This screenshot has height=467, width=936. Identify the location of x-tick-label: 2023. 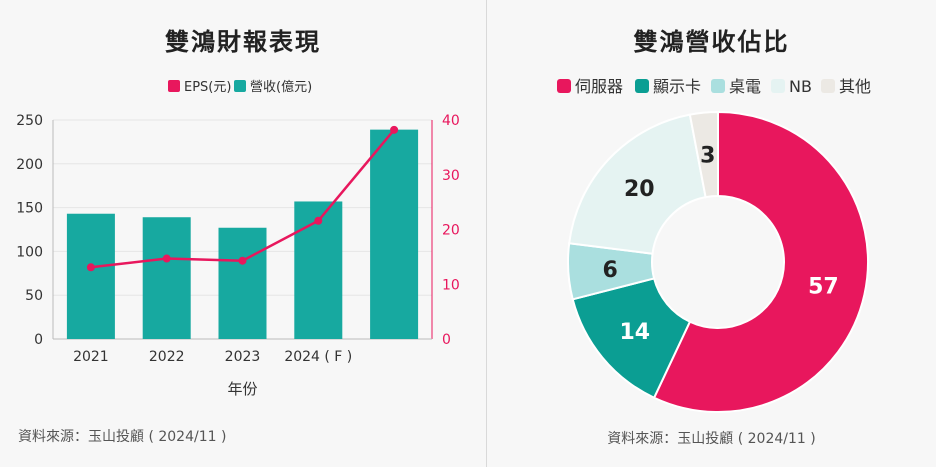
(243, 357).